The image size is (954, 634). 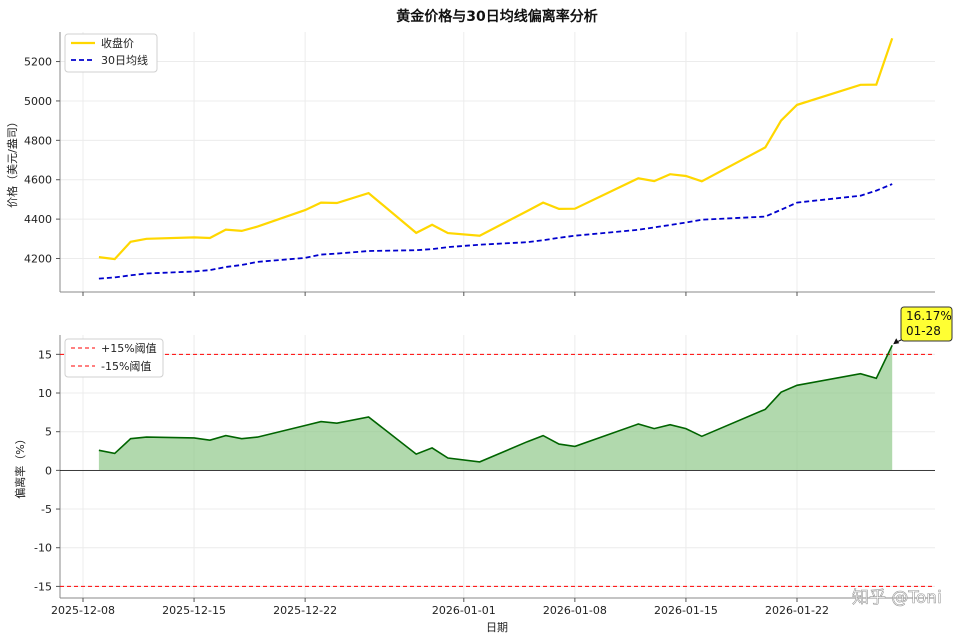 I want to click on deviation-y-tick-label: -5, so click(x=46, y=509).